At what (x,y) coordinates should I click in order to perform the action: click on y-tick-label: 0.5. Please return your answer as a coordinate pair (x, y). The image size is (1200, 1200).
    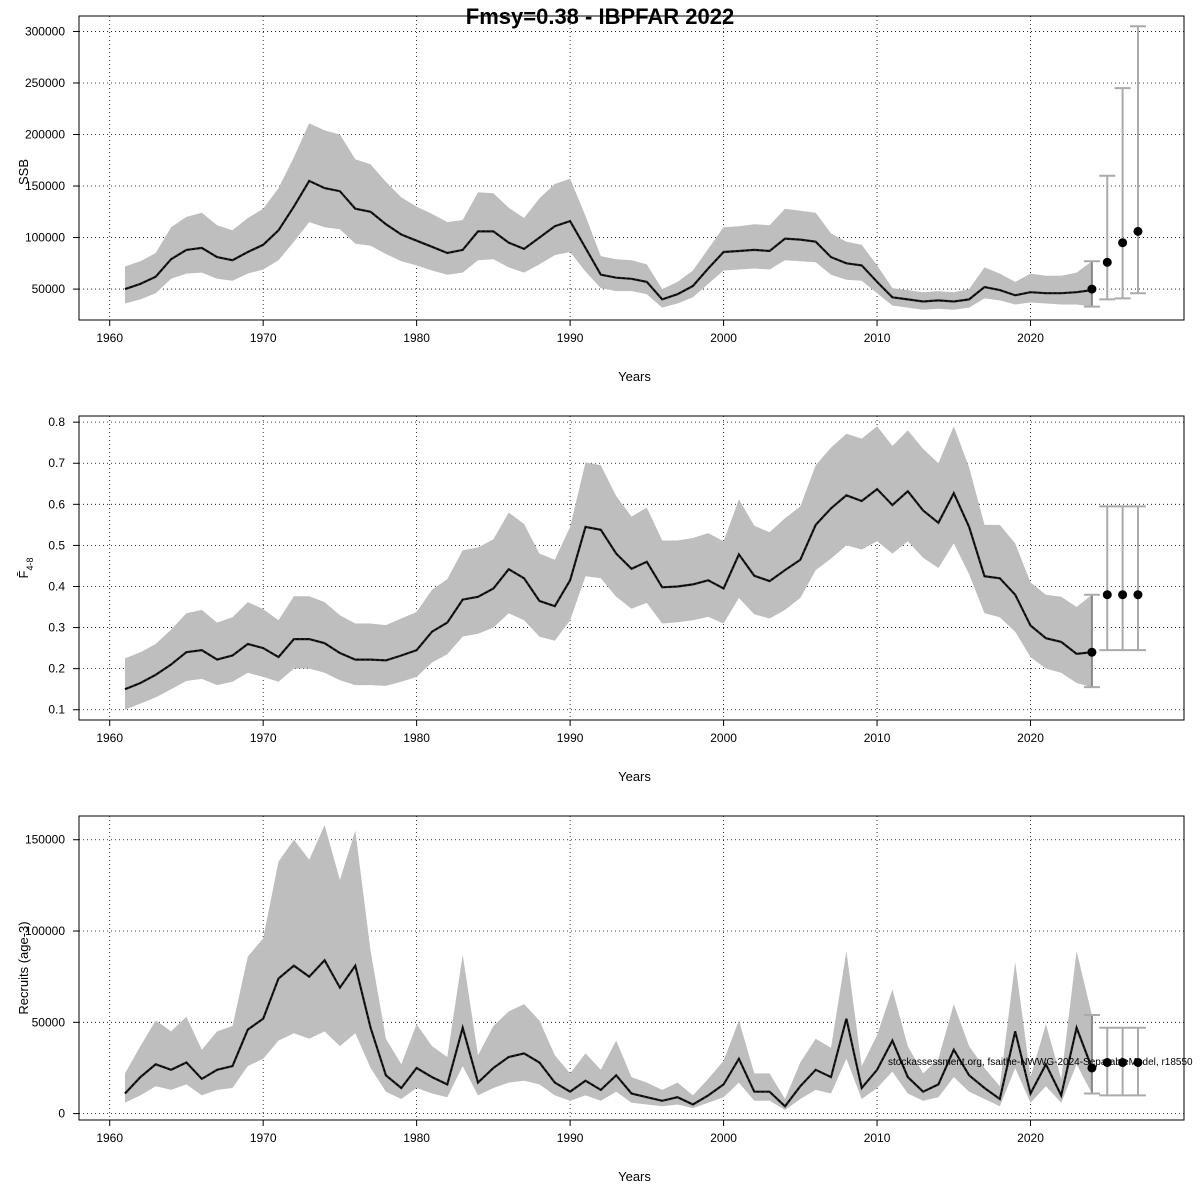
    Looking at the image, I should click on (56, 545).